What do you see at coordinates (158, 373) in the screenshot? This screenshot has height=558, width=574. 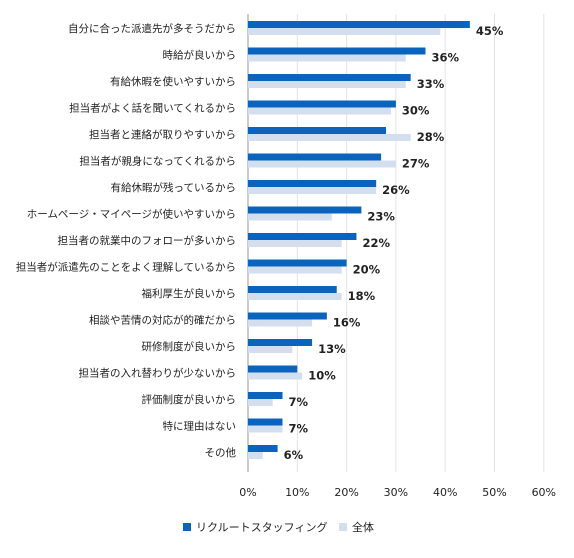 I see `category-label: 担当者の入れ替わりが少ないから` at bounding box center [158, 373].